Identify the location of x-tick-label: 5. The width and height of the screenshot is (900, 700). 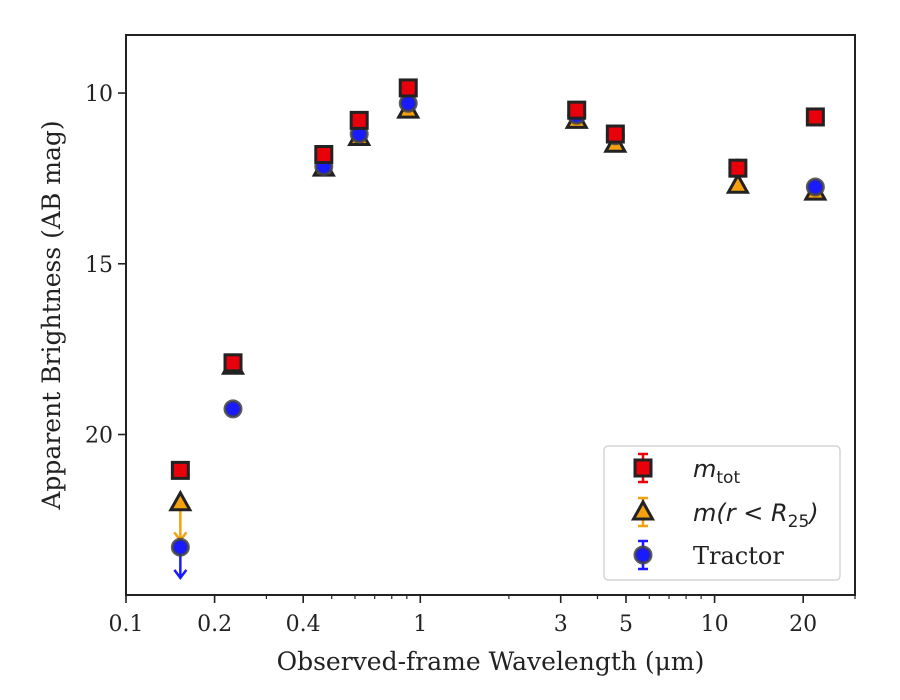
(626, 624).